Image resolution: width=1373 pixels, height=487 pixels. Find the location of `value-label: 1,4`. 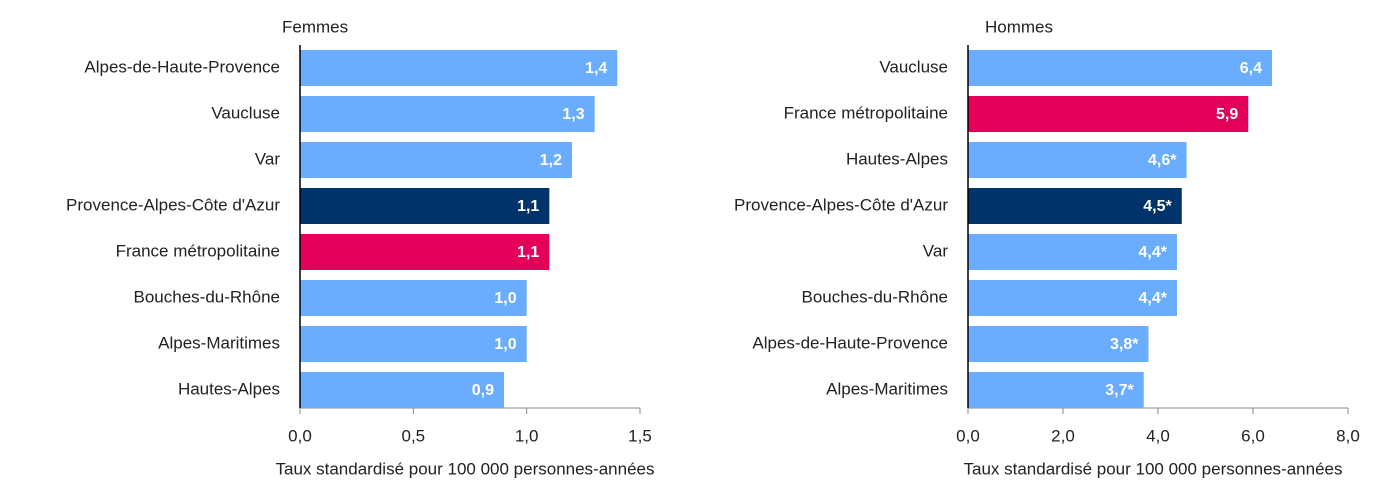

value-label: 1,4 is located at coordinates (596, 68).